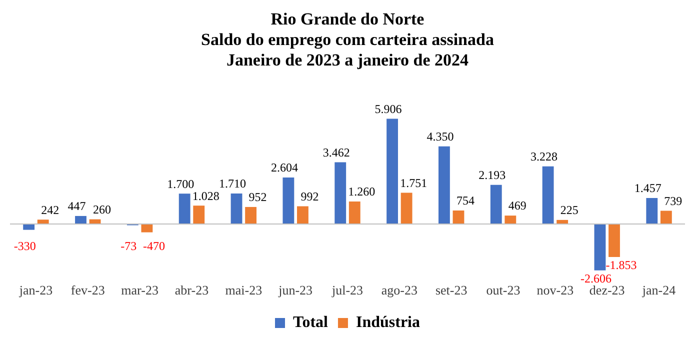 Image resolution: width=695 pixels, height=345 pixels. What do you see at coordinates (311, 323) in the screenshot?
I see `legend-label: Total` at bounding box center [311, 323].